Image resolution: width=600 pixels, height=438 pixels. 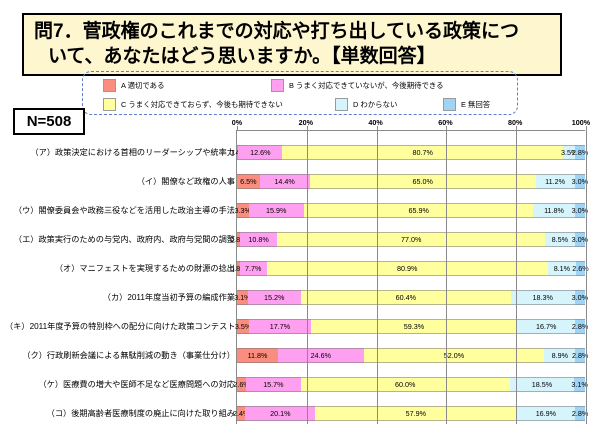 I want to click on chart-segment: 65.9%, so click(x=418, y=210).